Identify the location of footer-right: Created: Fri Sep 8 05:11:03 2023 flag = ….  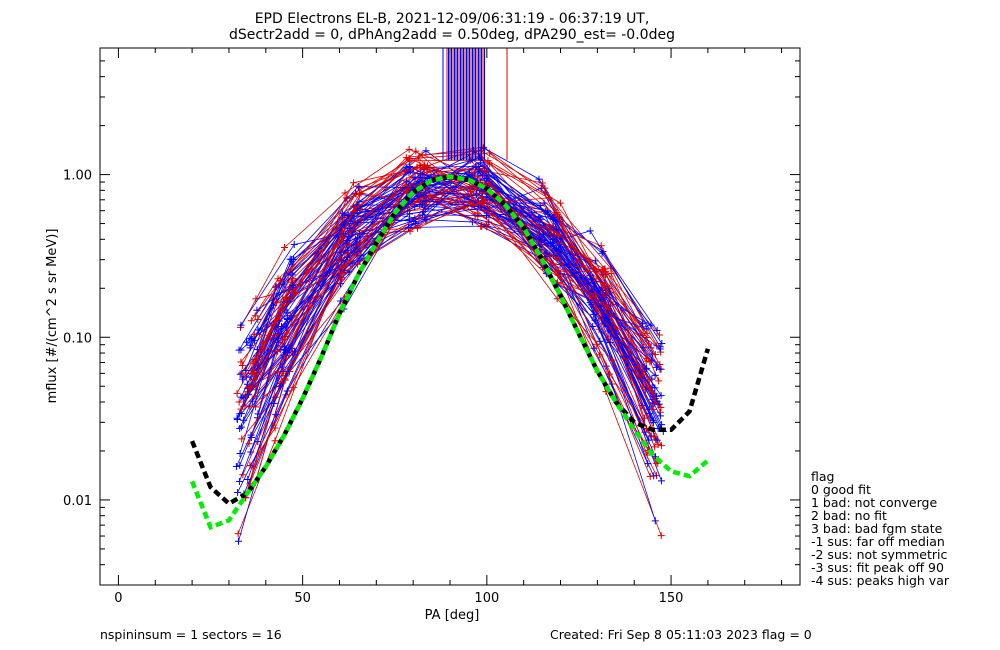
(681, 634).